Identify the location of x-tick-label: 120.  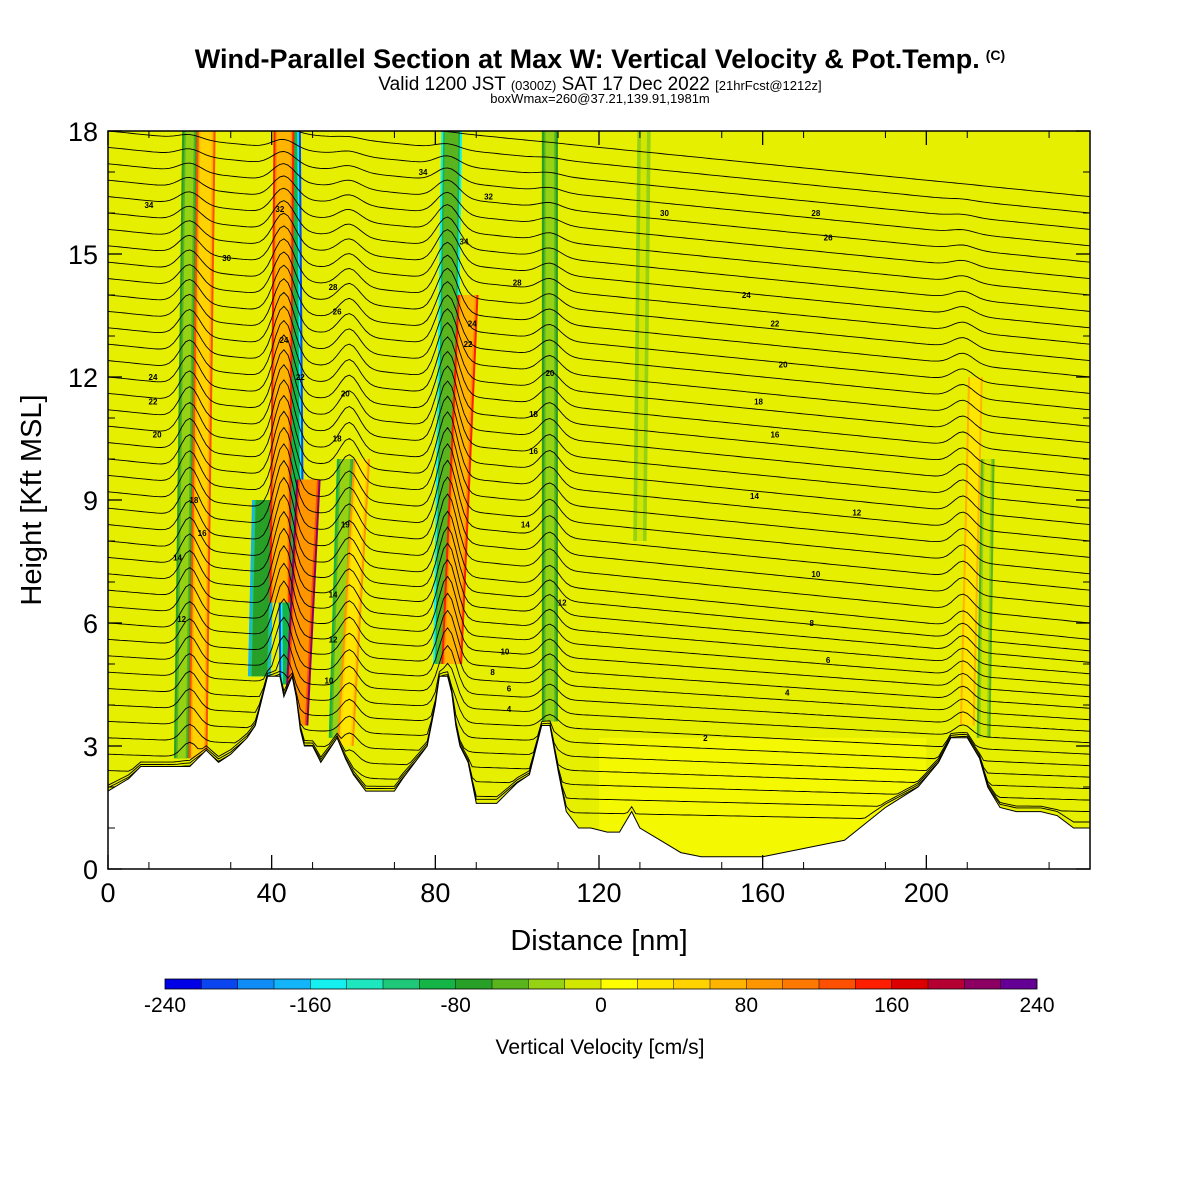
(598, 893).